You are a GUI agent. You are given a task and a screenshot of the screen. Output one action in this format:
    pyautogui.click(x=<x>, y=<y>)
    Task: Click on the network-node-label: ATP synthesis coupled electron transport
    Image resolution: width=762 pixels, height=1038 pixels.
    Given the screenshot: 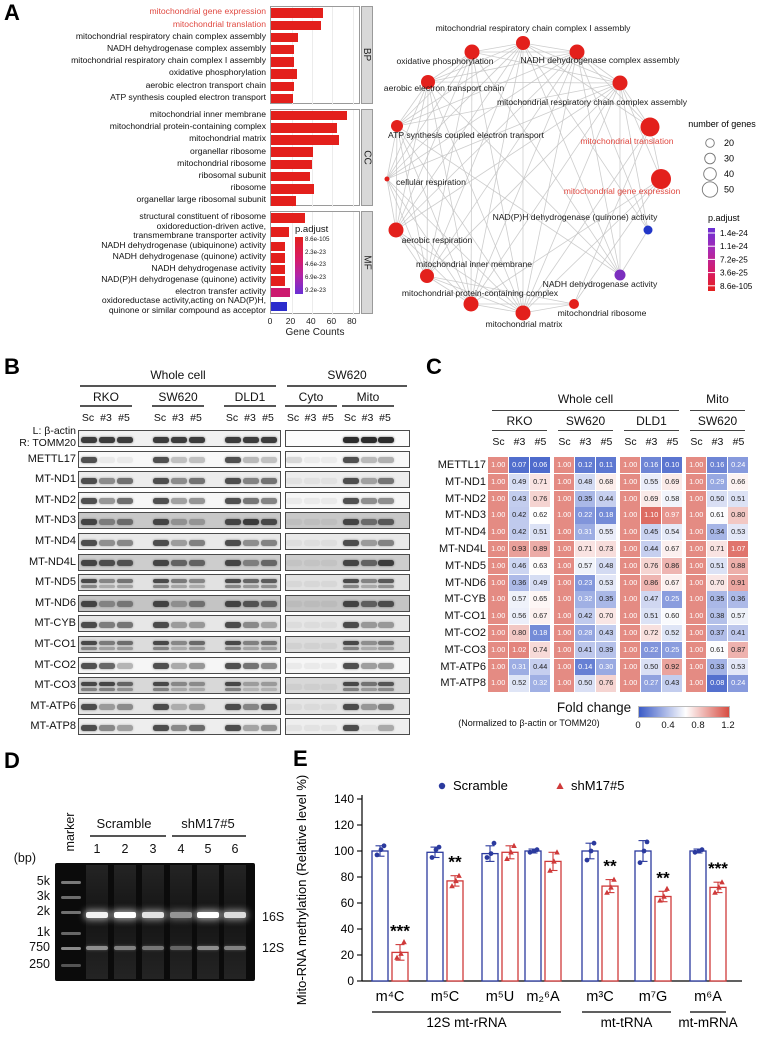 What is the action you would take?
    pyautogui.click(x=466, y=135)
    